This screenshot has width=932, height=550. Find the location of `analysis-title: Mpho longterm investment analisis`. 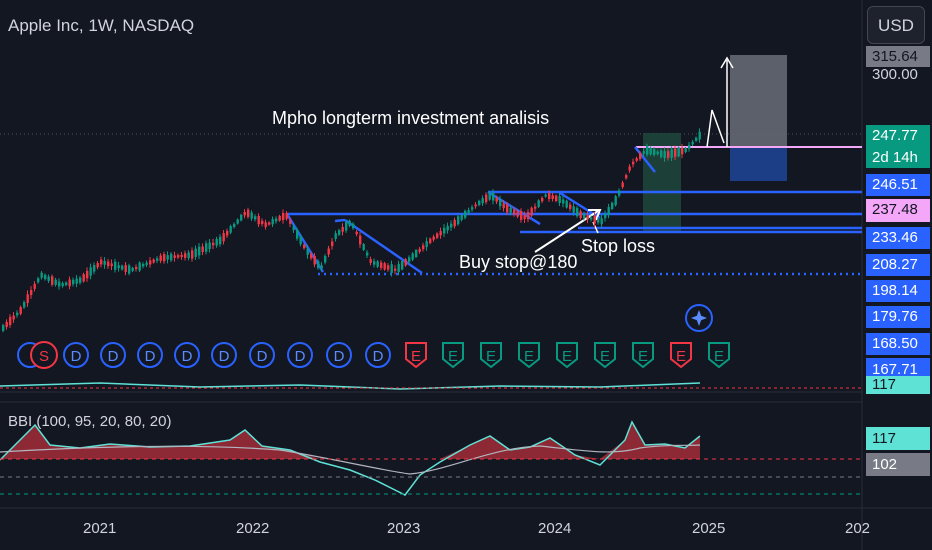

analysis-title: Mpho longterm investment analisis is located at coordinates (411, 118).